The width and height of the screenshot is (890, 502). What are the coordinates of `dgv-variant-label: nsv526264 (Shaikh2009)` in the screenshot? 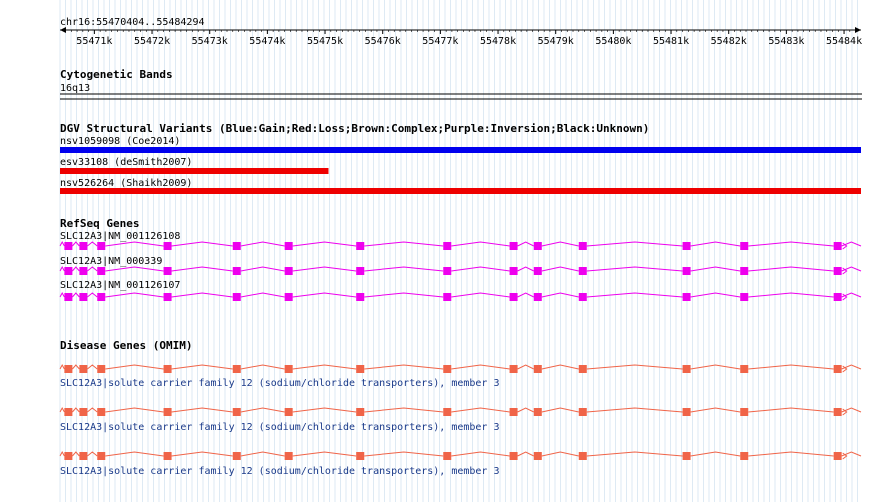 It's located at (126, 183).